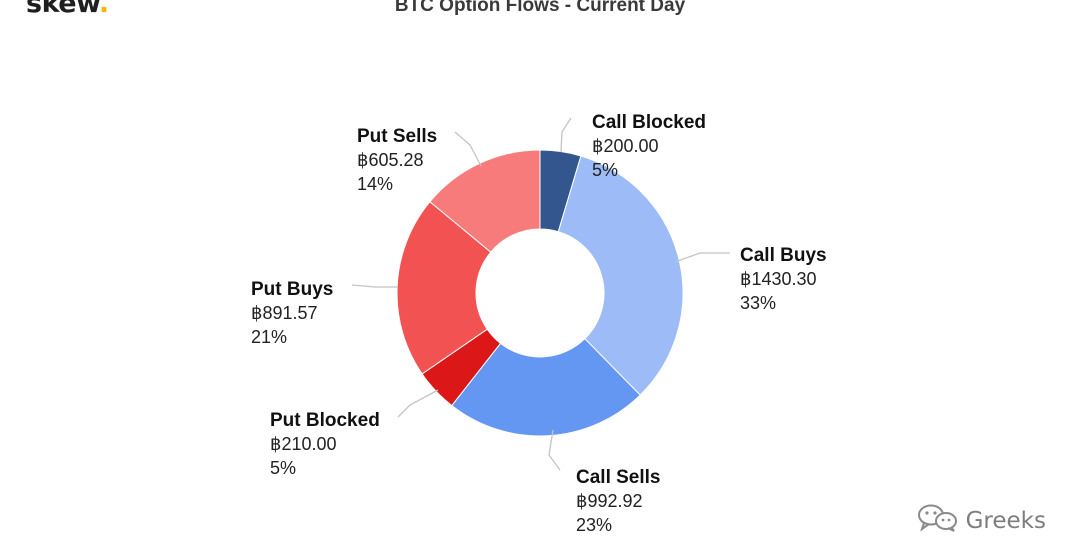 The width and height of the screenshot is (1080, 543). What do you see at coordinates (292, 289) in the screenshot?
I see `label-put-buys-name: Put Buys` at bounding box center [292, 289].